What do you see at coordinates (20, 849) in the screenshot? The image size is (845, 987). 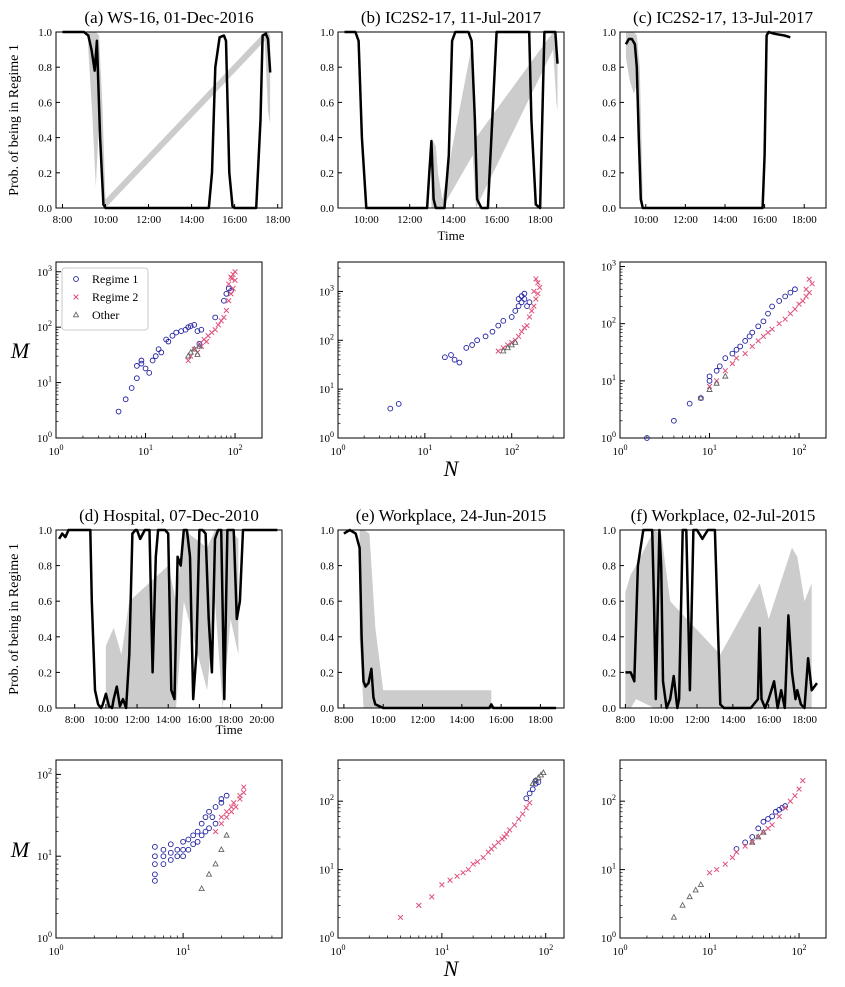 I see `panel-j-ylabel: M` at bounding box center [20, 849].